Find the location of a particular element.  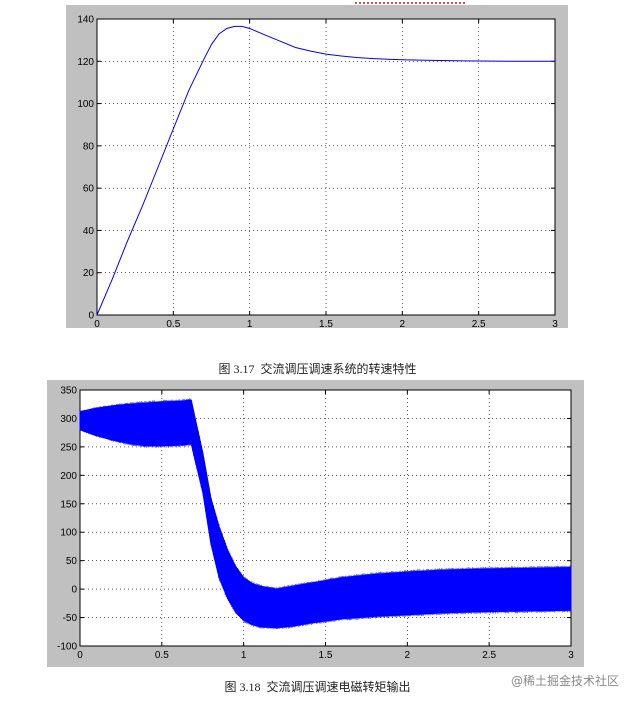

chart2-xtick-label: 0 is located at coordinates (80, 655).